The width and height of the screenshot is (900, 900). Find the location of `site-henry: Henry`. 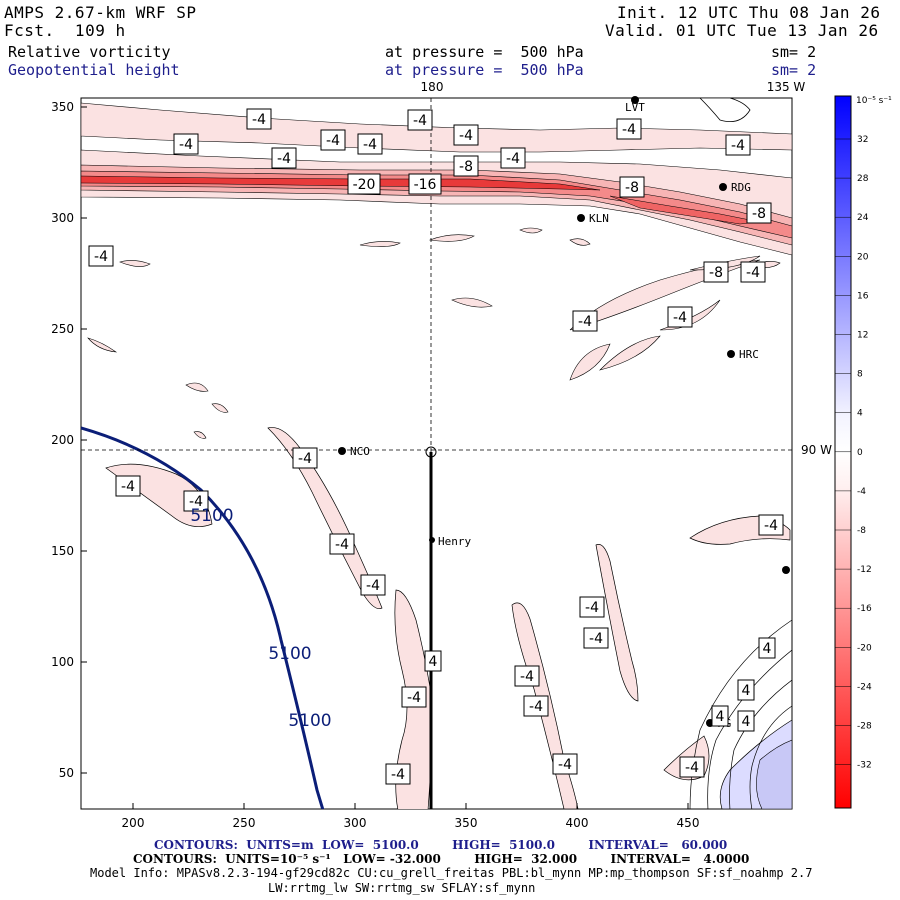

site-henry: Henry is located at coordinates (454, 541).